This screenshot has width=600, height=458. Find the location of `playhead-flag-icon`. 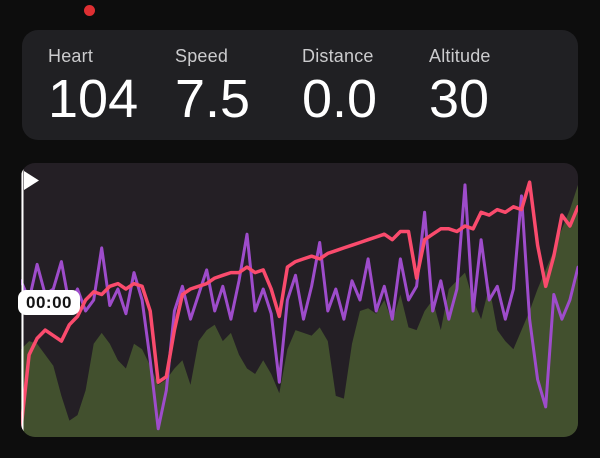

playhead-flag-icon is located at coordinates (31, 180).